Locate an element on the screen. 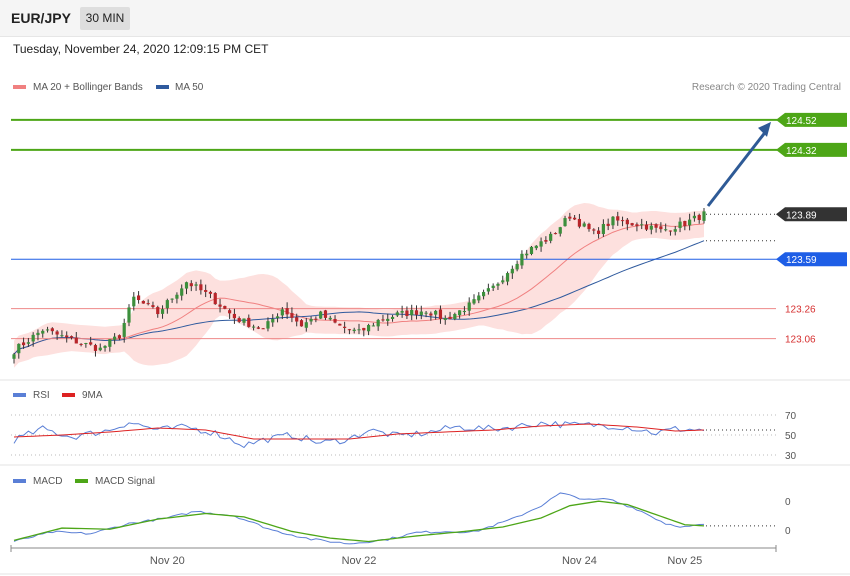 This screenshot has width=850, height=576. rsi-legend-swatch is located at coordinates (19, 395).